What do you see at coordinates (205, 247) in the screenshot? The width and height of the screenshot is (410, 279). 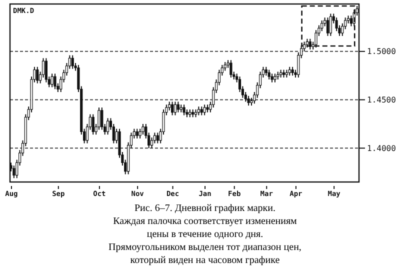 I see `text: Прямоугольником выделен тот диапазон цен,` at bounding box center [205, 247].